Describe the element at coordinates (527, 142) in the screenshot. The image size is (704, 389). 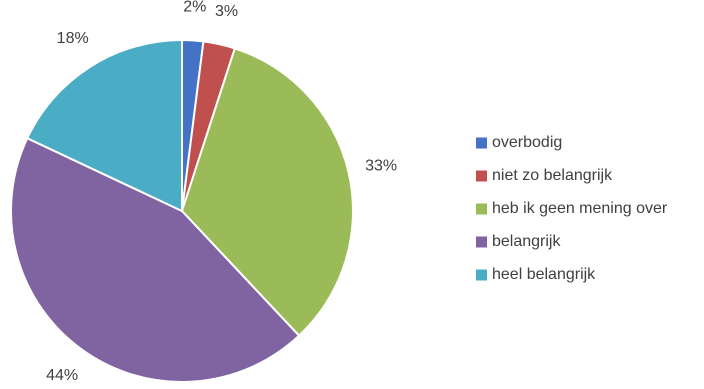
I see `legend-label: overbodig` at that location.